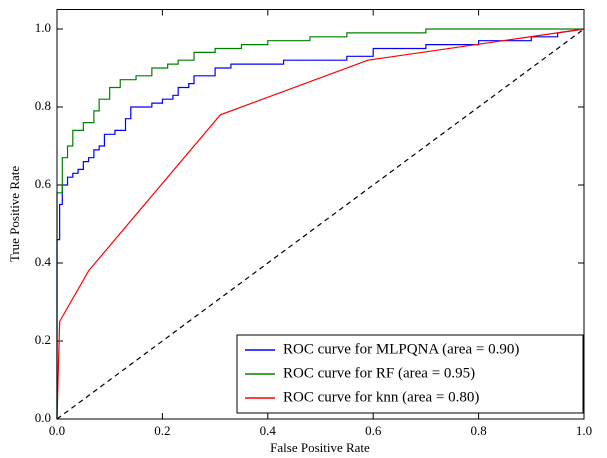  What do you see at coordinates (57, 430) in the screenshot?
I see `x-tick-label: 0.0` at bounding box center [57, 430].